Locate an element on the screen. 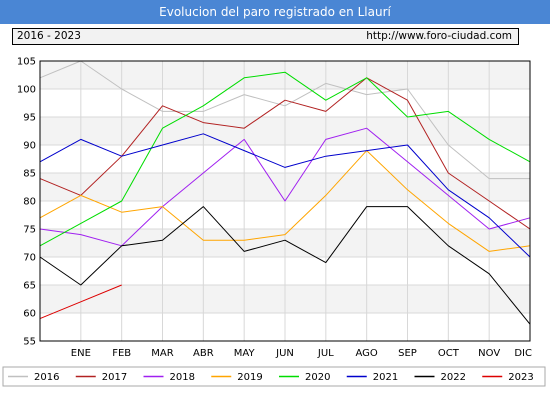 The image size is (550, 400). legend-label-2021: 2021 is located at coordinates (385, 377).